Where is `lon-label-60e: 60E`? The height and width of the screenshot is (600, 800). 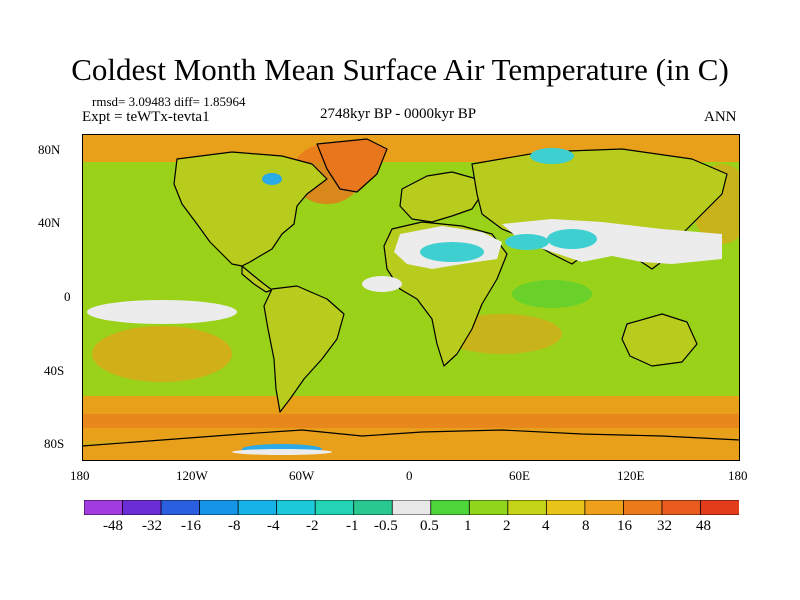
lon-label-60e: 60E is located at coordinates (519, 475).